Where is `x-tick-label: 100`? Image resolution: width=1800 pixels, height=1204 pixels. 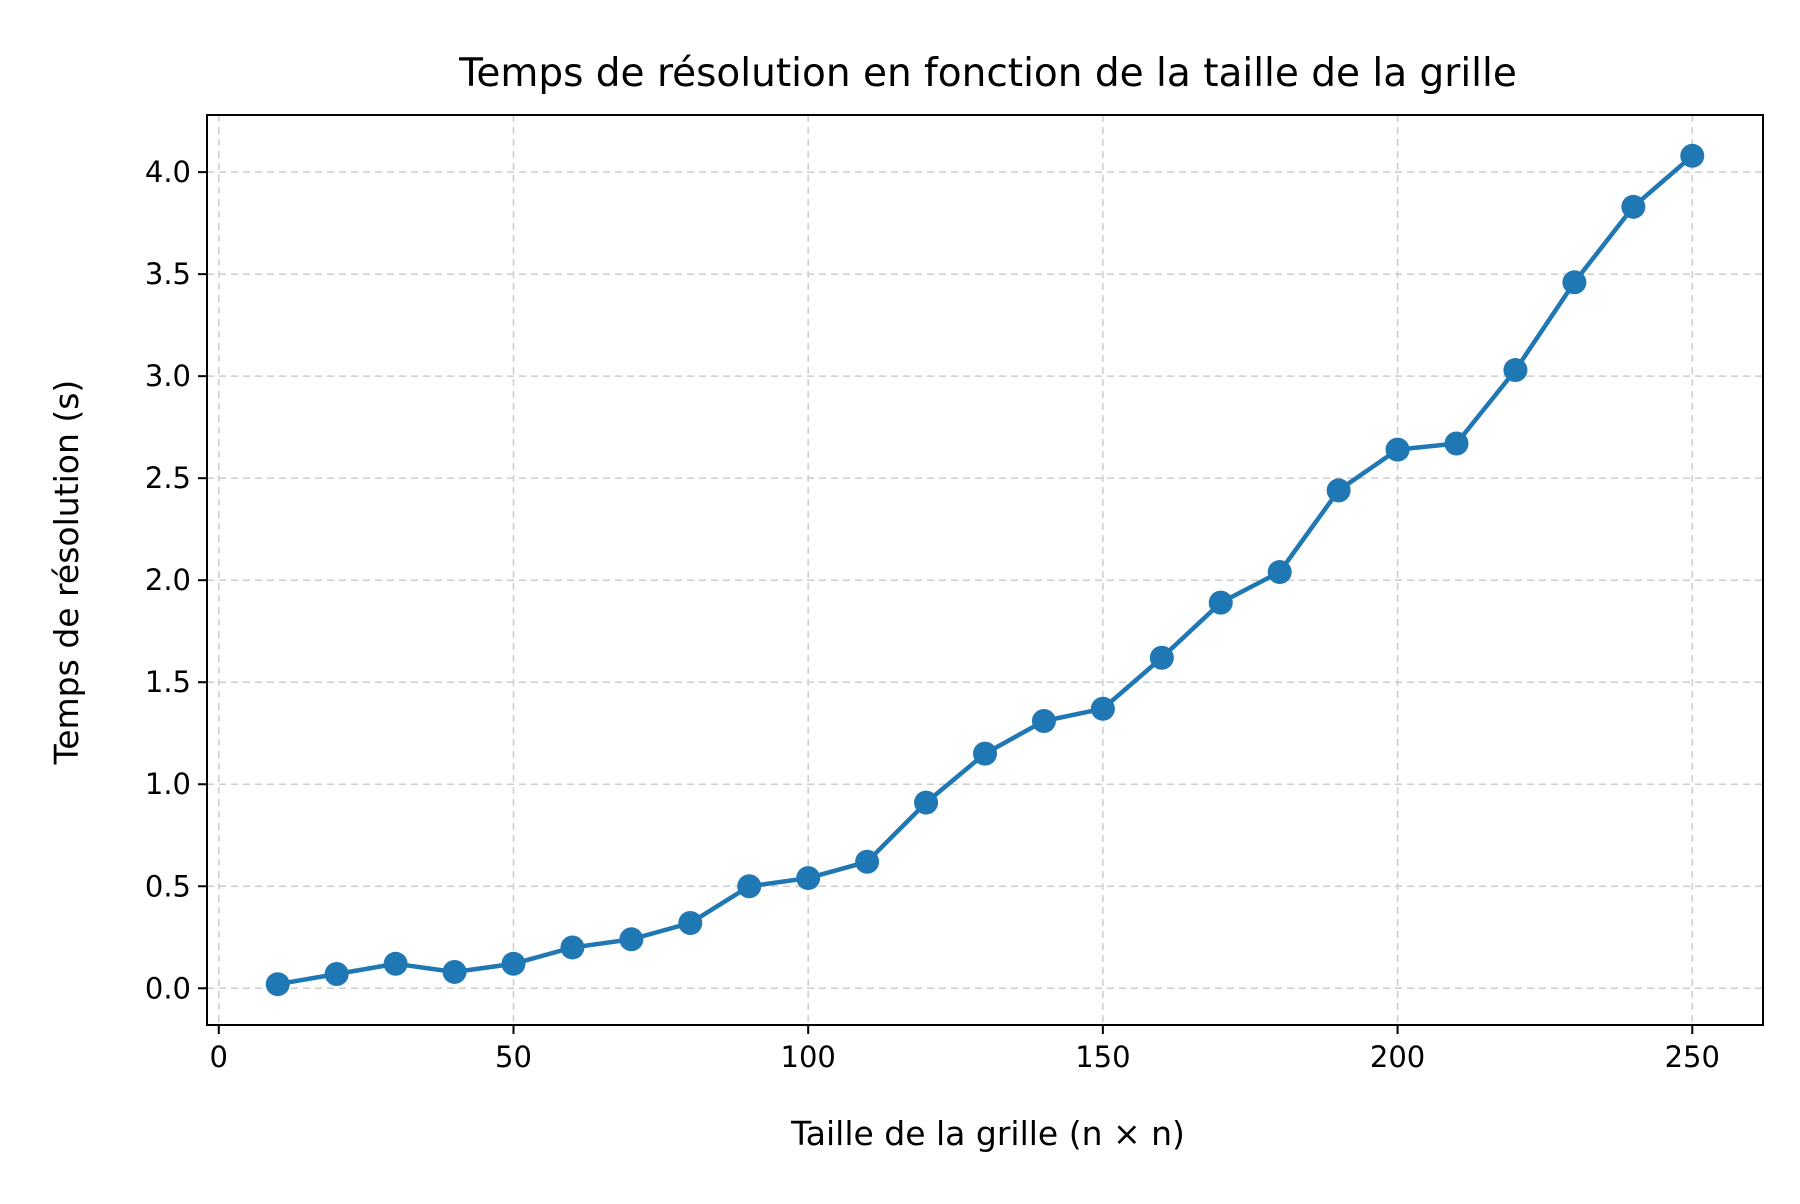 x-tick-label: 100 is located at coordinates (808, 1057).